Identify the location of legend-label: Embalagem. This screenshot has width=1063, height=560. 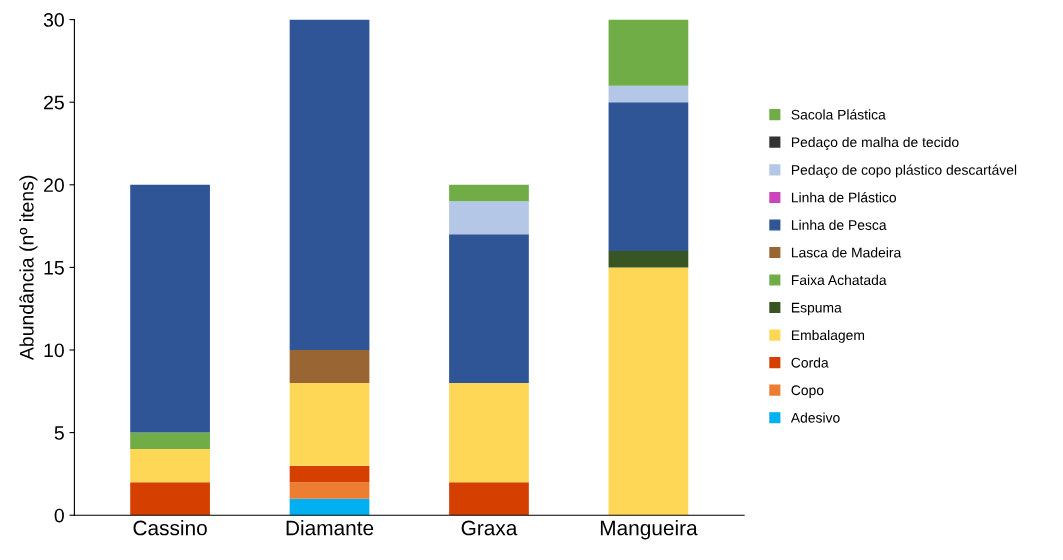
(828, 336).